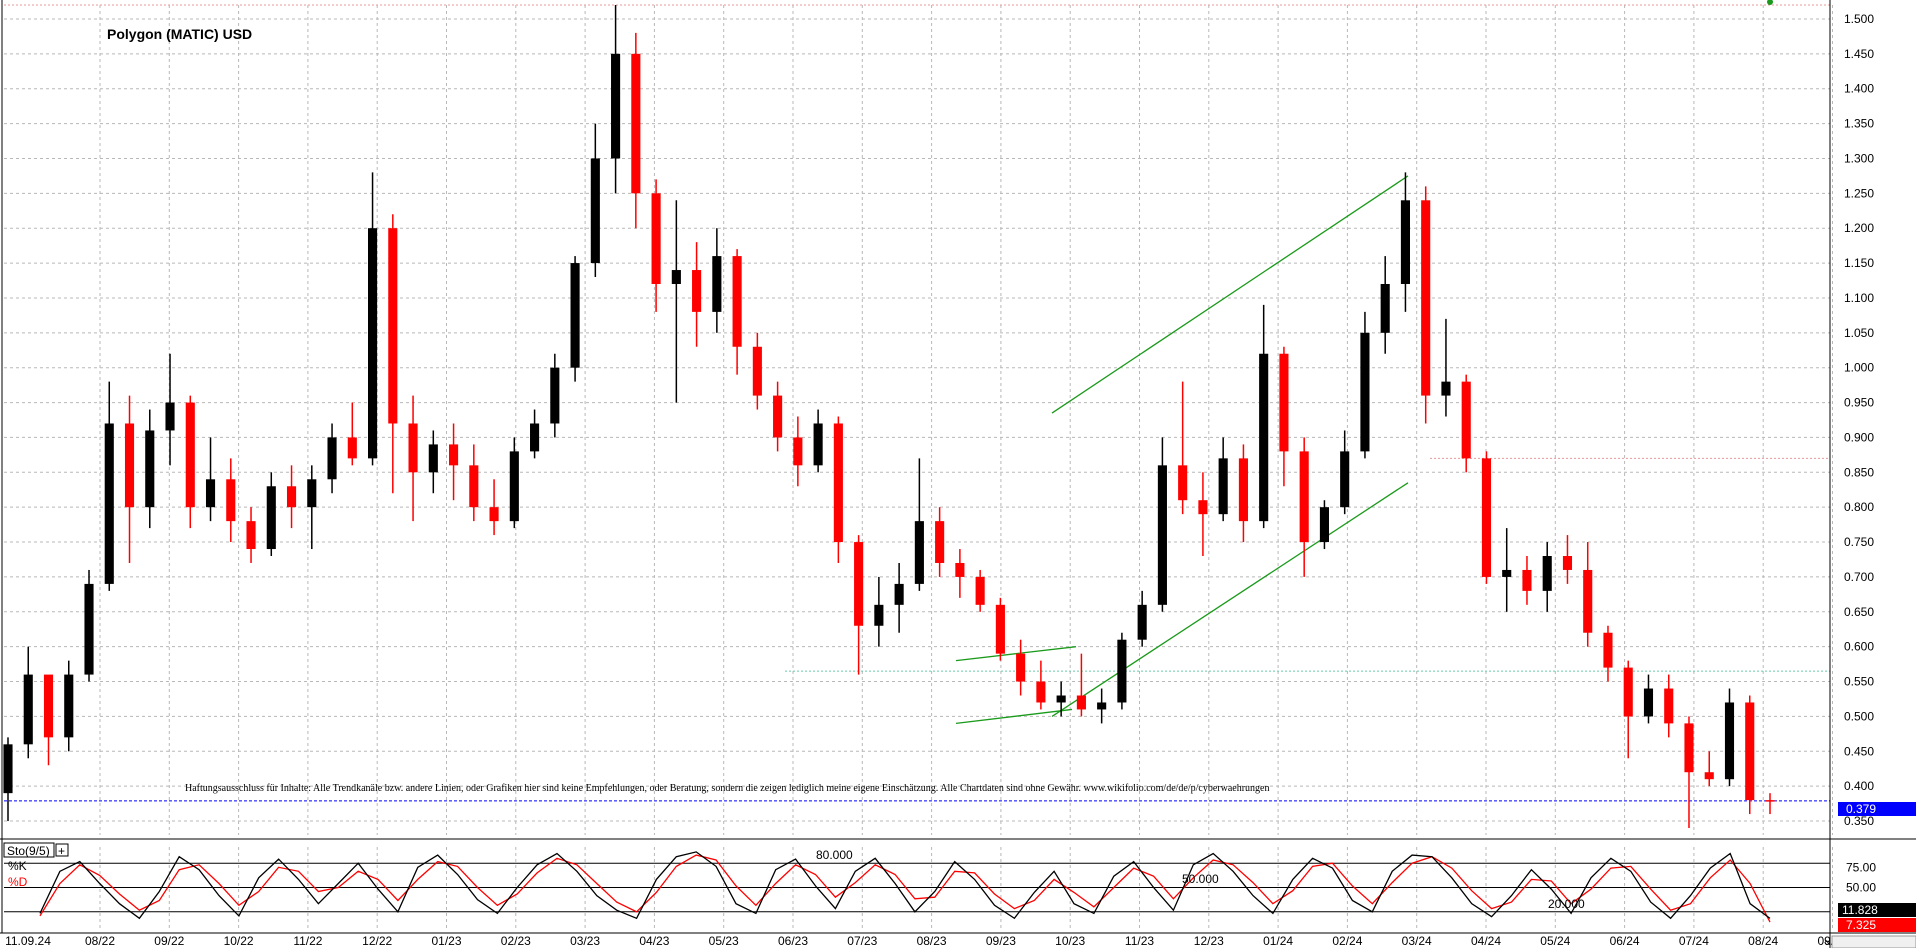  What do you see at coordinates (1859, 54) in the screenshot?
I see `price-tick-label: 1.450` at bounding box center [1859, 54].